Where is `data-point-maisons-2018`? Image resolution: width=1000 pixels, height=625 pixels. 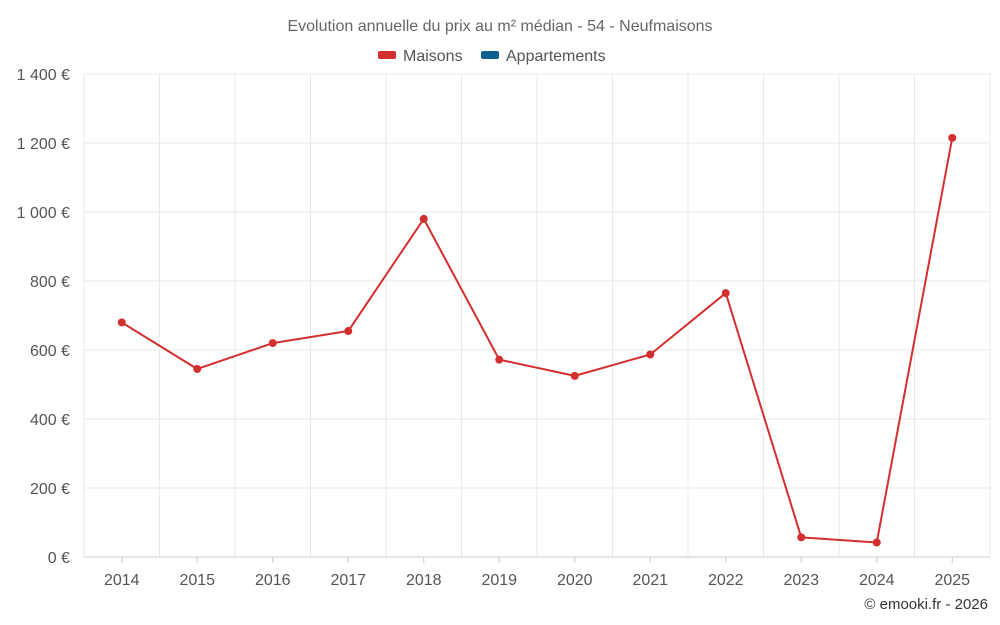 data-point-maisons-2018 is located at coordinates (423, 218).